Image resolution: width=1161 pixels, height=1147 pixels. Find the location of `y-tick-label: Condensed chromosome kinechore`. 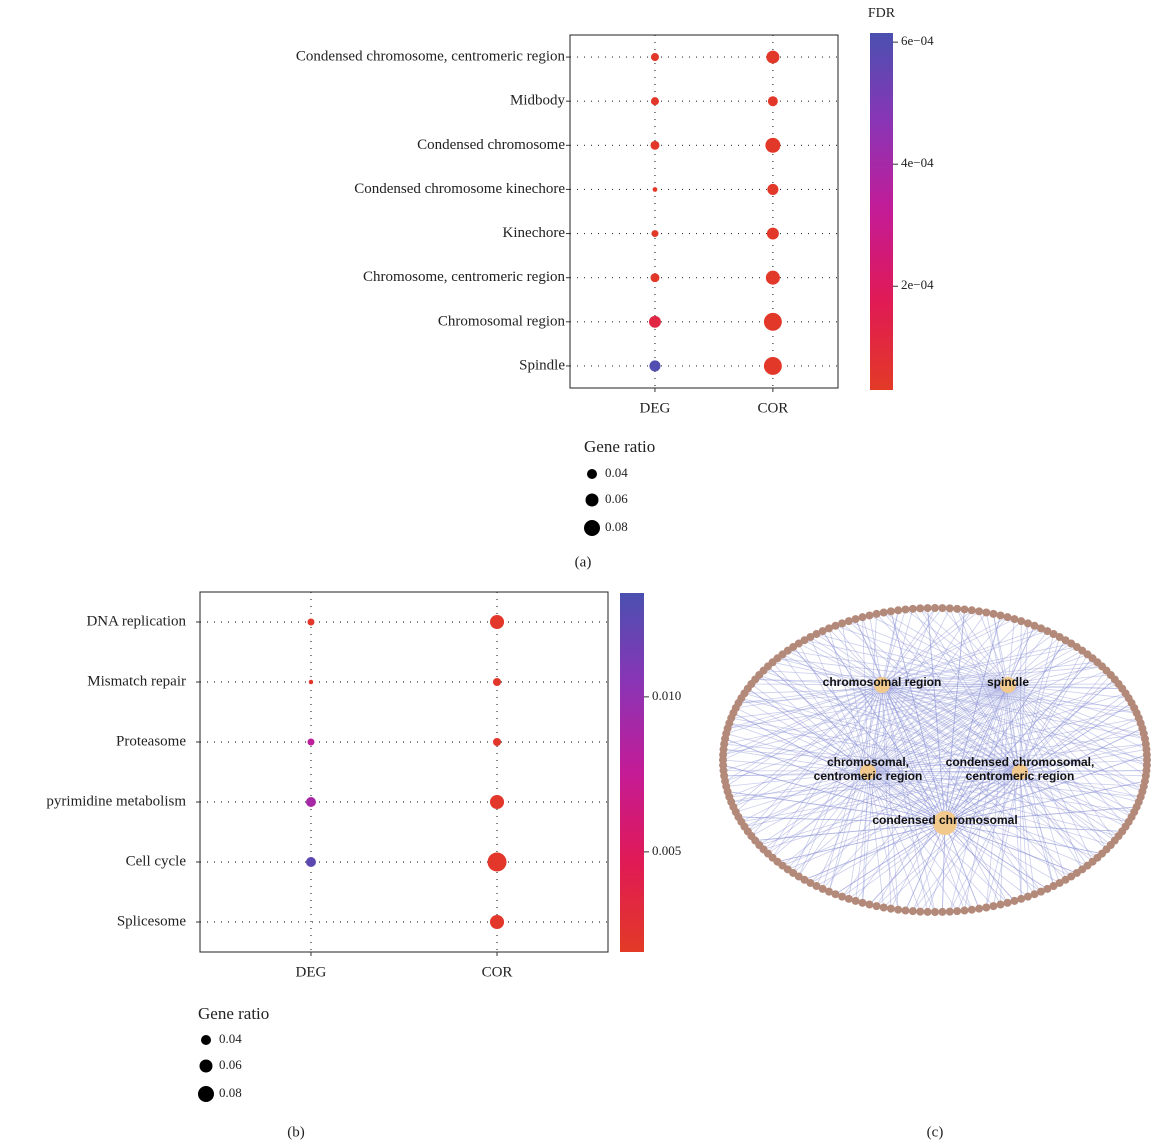

y-tick-label: Condensed chromosome kinechore is located at coordinates (459, 189).